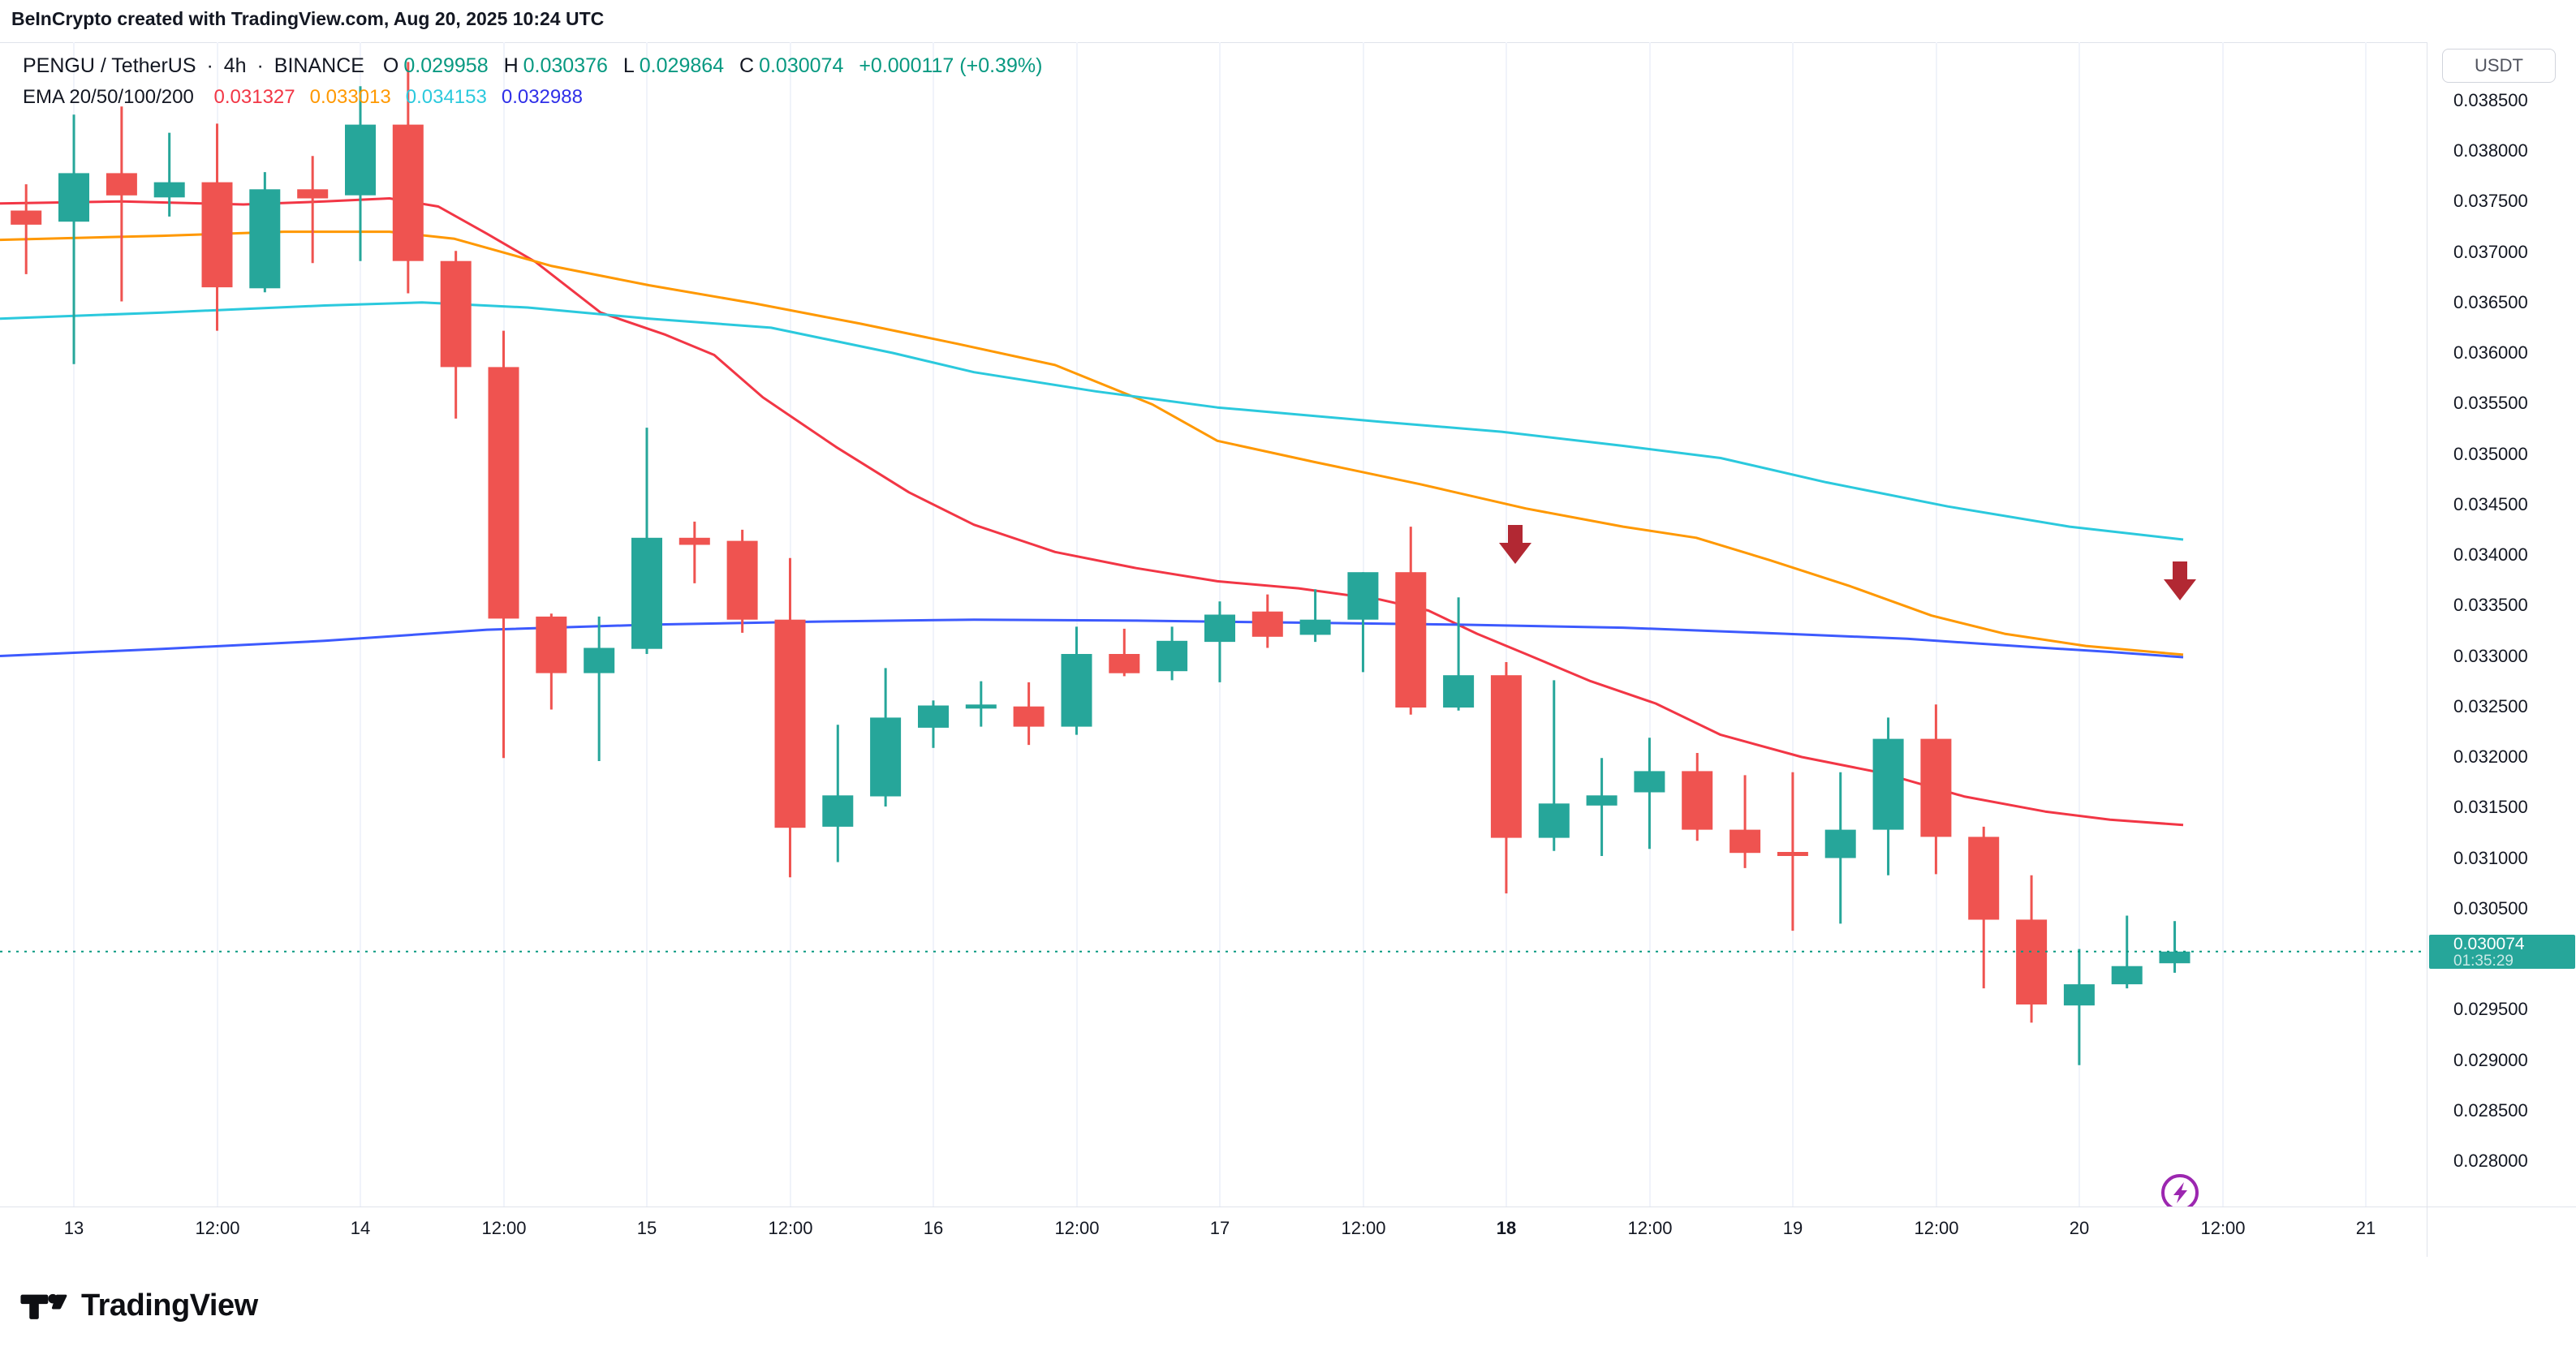 This screenshot has height=1355, width=2576. Describe the element at coordinates (108, 97) in the screenshot. I see `ema-label: EMA 20/50/100/200` at that location.